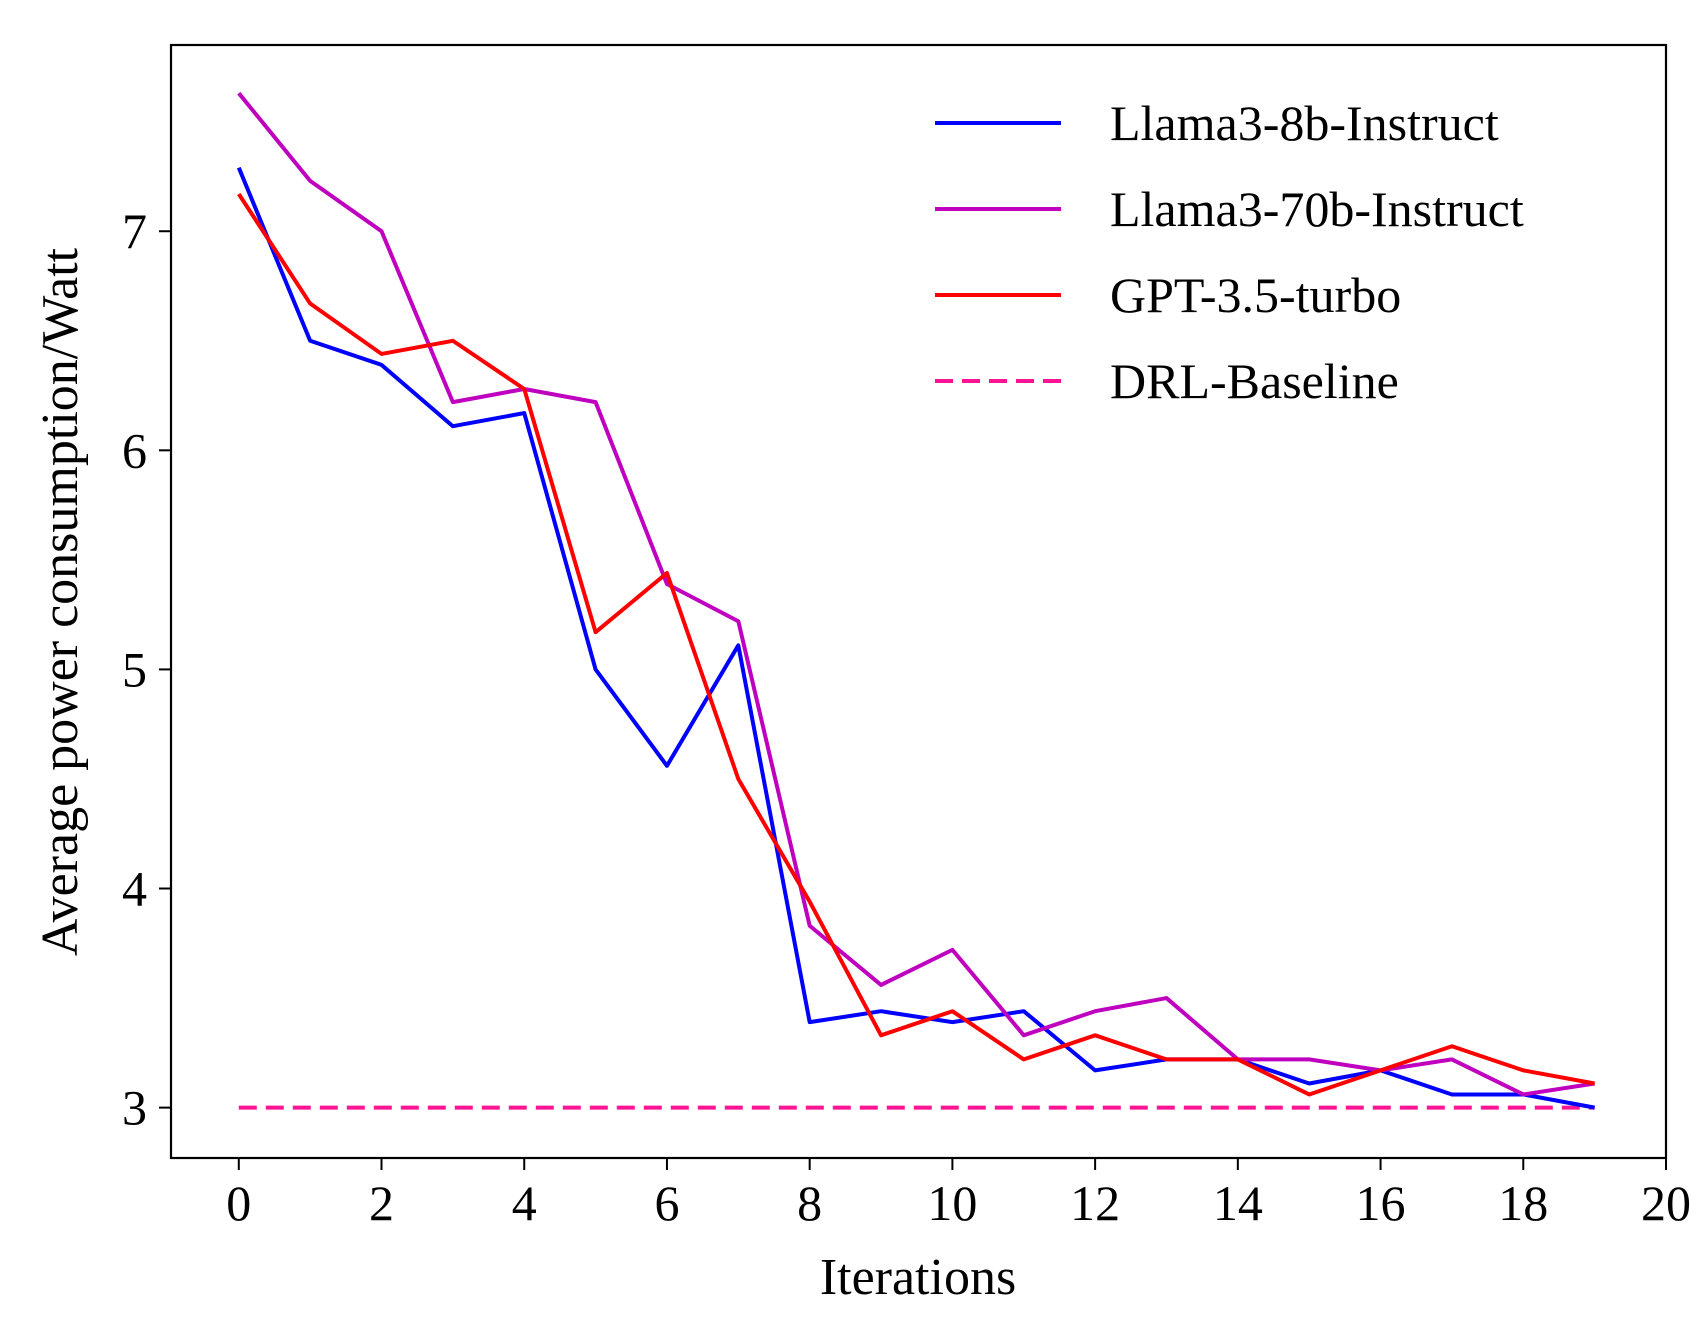  I want to click on legend-item: Llama3-8b-Instruct, so click(1217, 123).